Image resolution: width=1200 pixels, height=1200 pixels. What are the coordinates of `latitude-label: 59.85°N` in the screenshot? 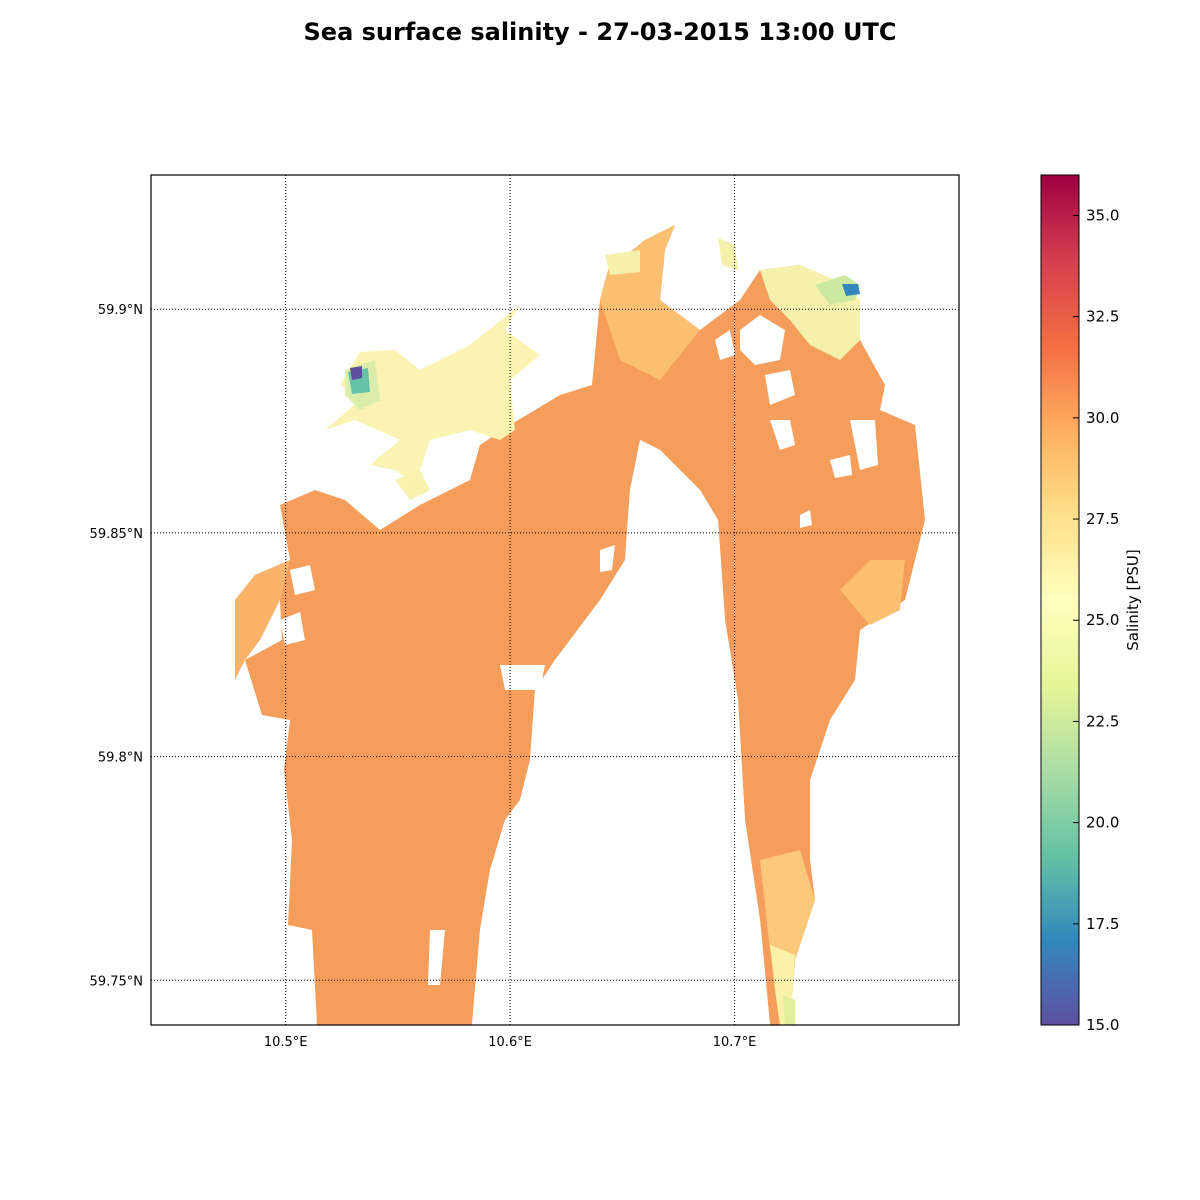 It's located at (116, 534).